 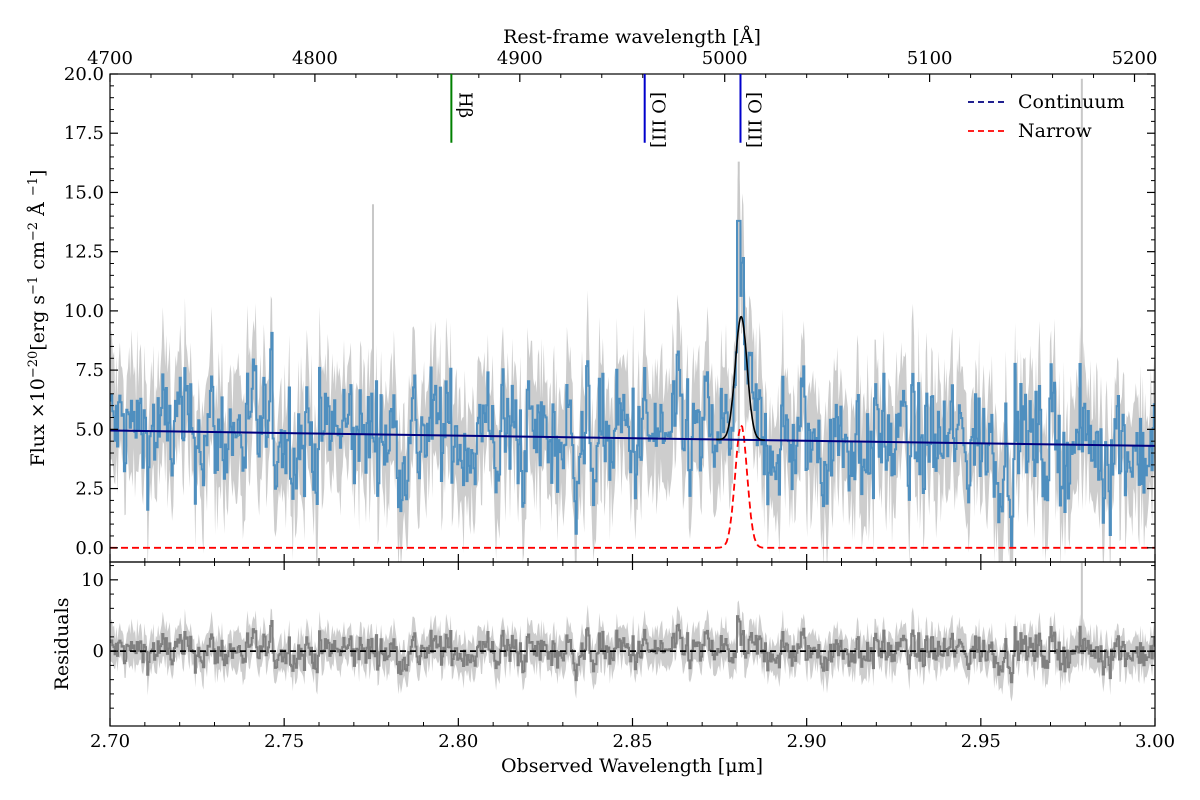 I want to click on top-tick-label: 4900, so click(x=520, y=58).